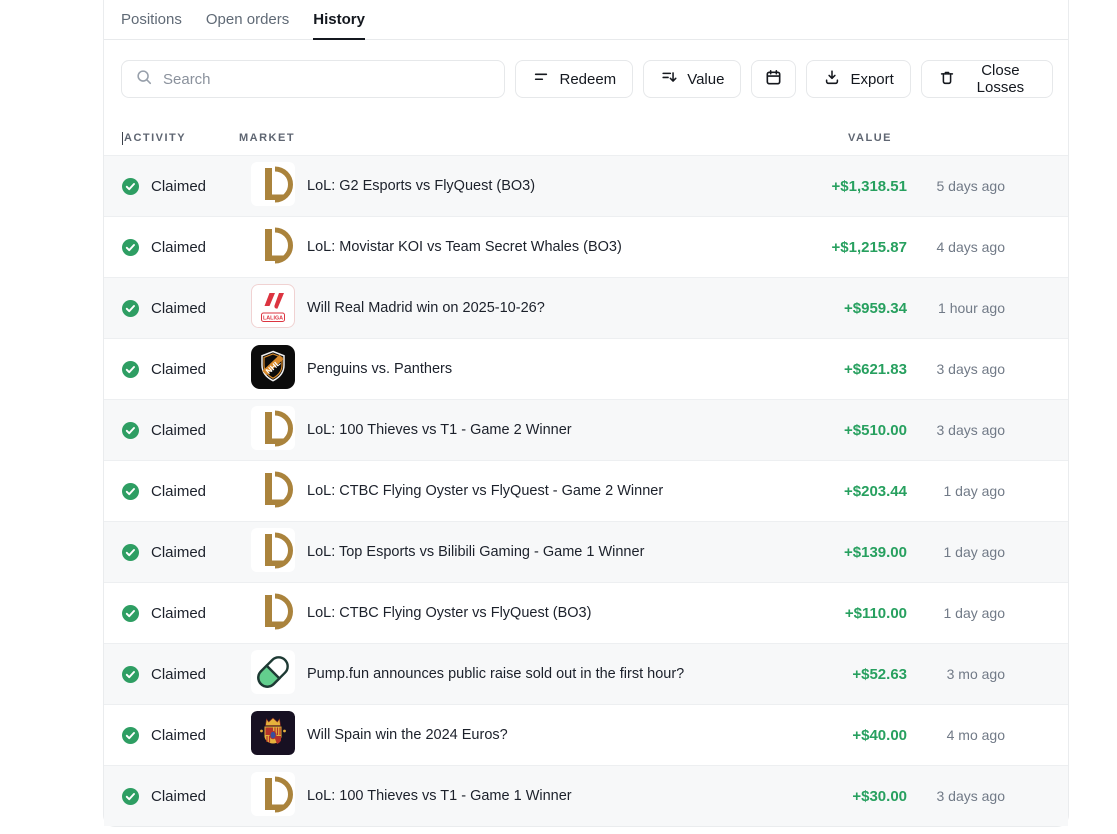 This screenshot has width=1117, height=834. Describe the element at coordinates (875, 369) in the screenshot. I see `value: +$621.83` at that location.